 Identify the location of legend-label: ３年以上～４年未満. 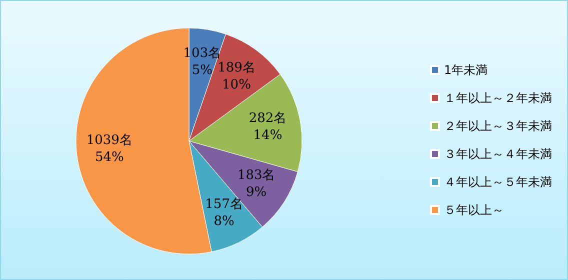
(498, 154).